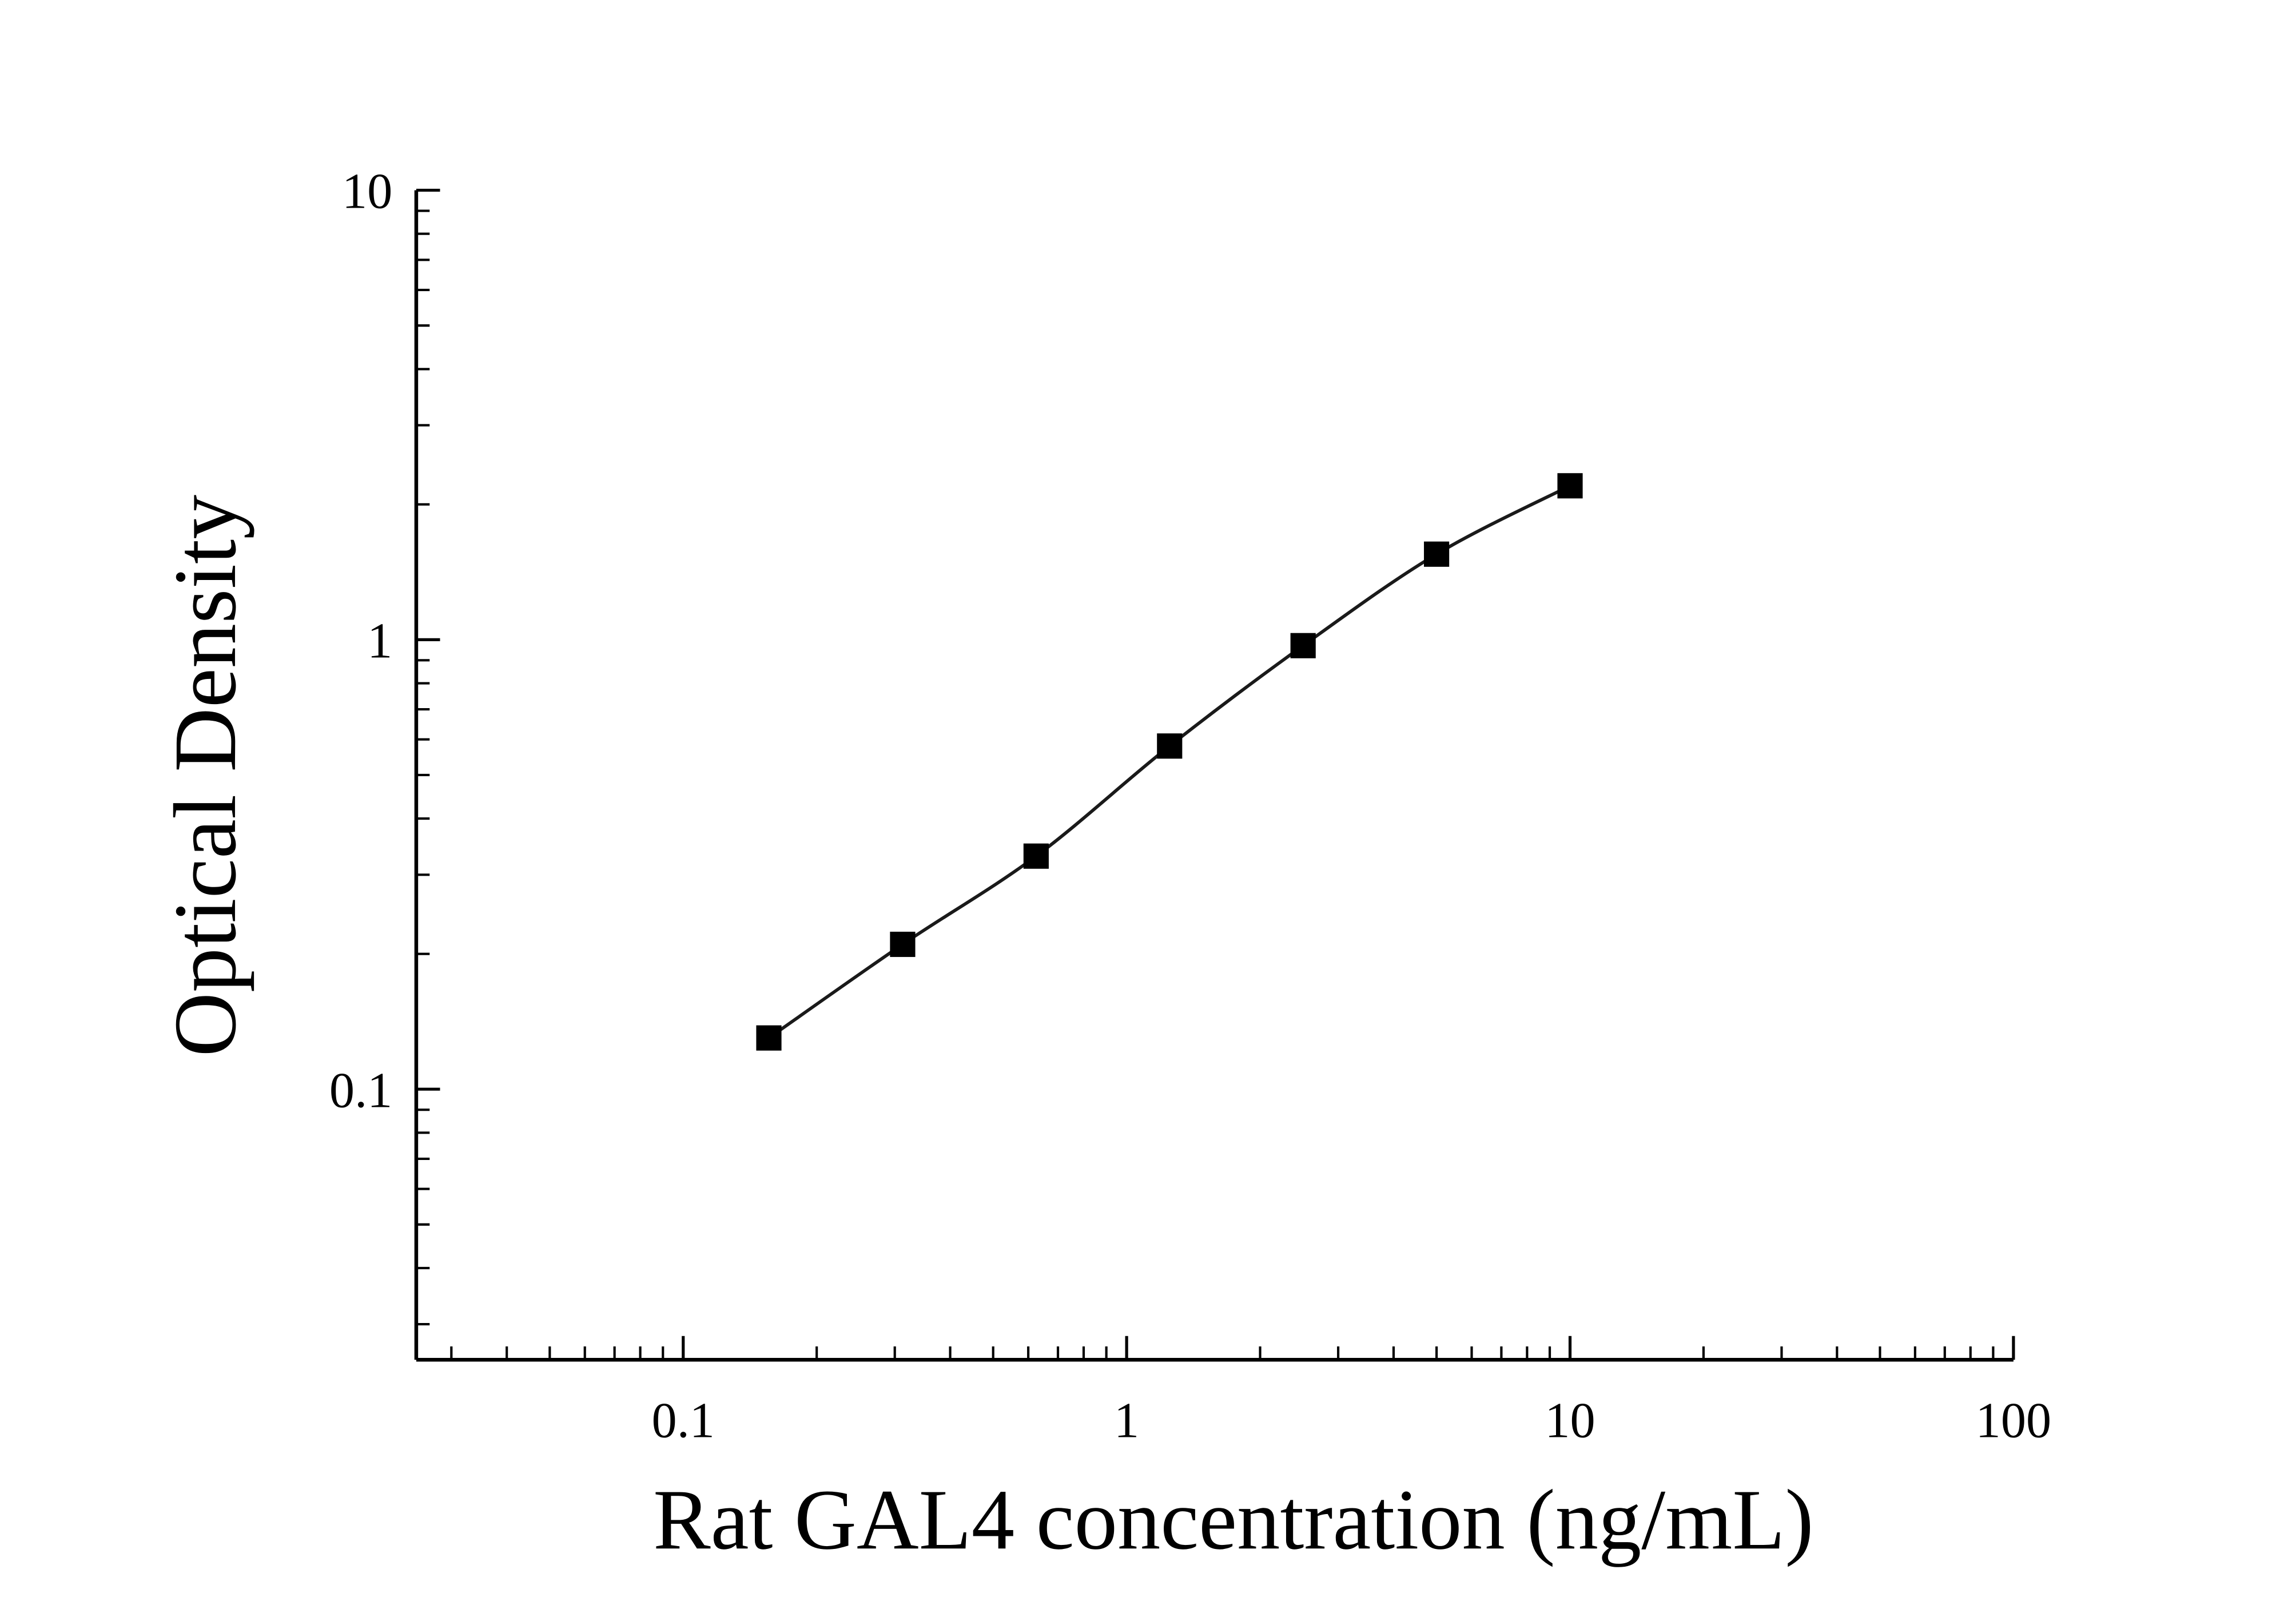  What do you see at coordinates (684, 1420) in the screenshot?
I see `x-tick-label: 0.1` at bounding box center [684, 1420].